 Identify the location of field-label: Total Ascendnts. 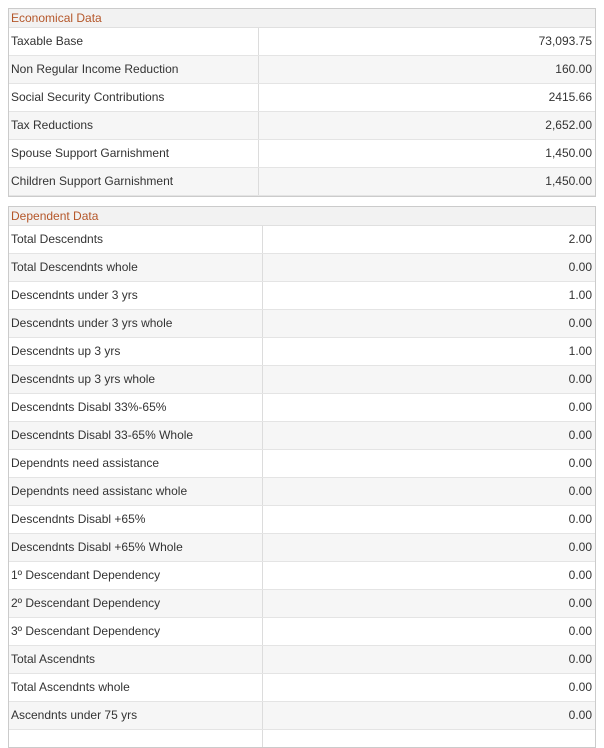
(136, 659).